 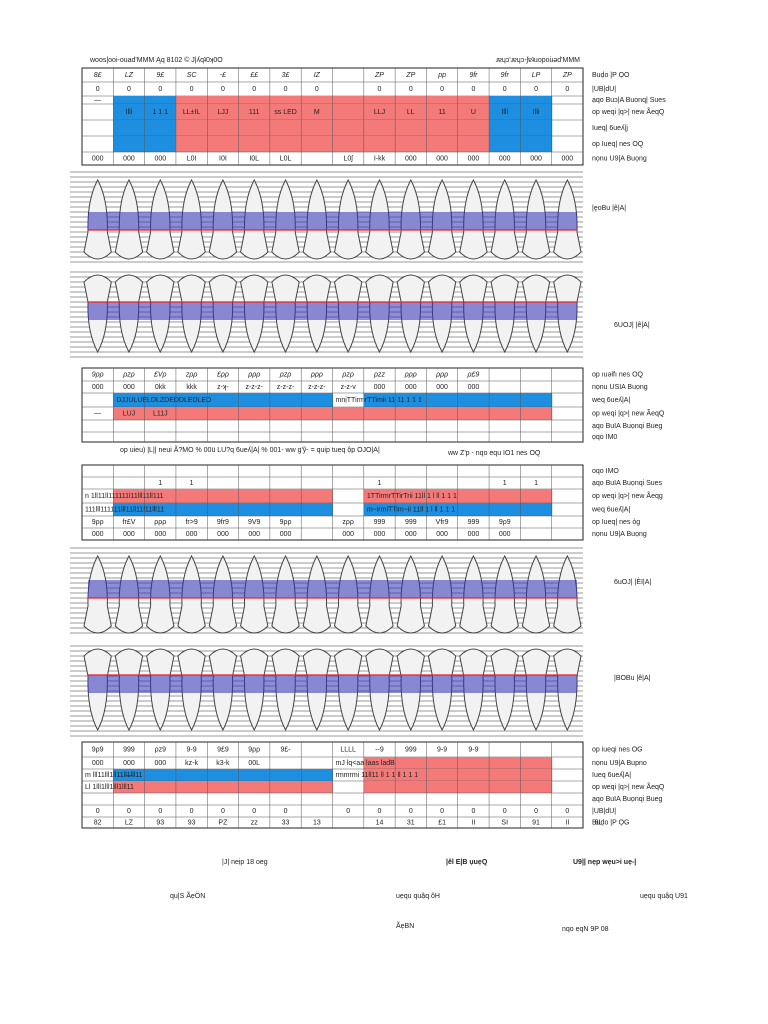 I want to click on row-label: op ıuəifı nes OQ, so click(x=618, y=374).